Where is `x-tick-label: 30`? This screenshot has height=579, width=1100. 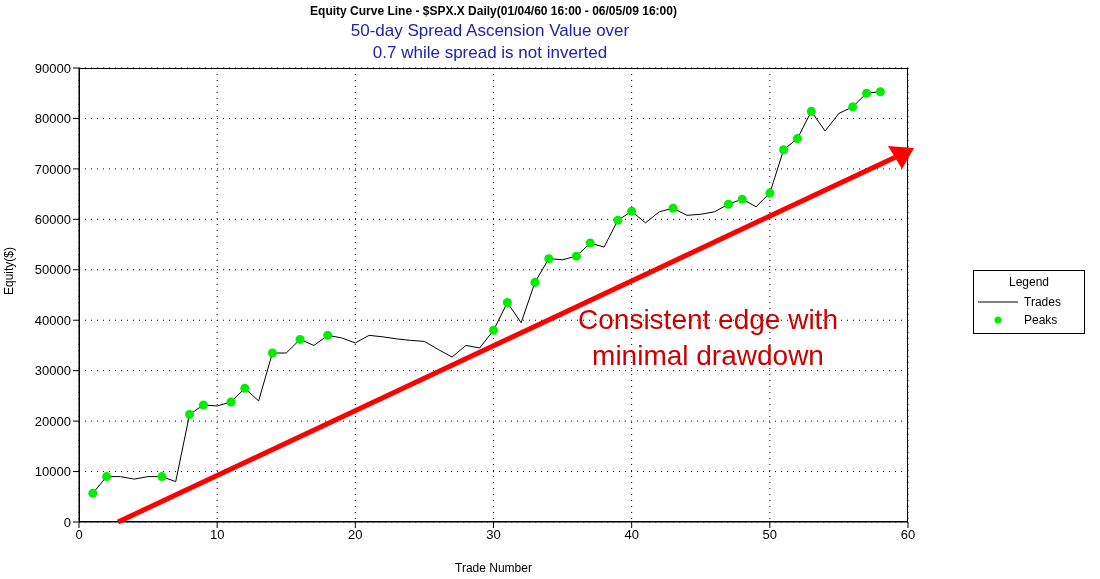
x-tick-label: 30 is located at coordinates (493, 535).